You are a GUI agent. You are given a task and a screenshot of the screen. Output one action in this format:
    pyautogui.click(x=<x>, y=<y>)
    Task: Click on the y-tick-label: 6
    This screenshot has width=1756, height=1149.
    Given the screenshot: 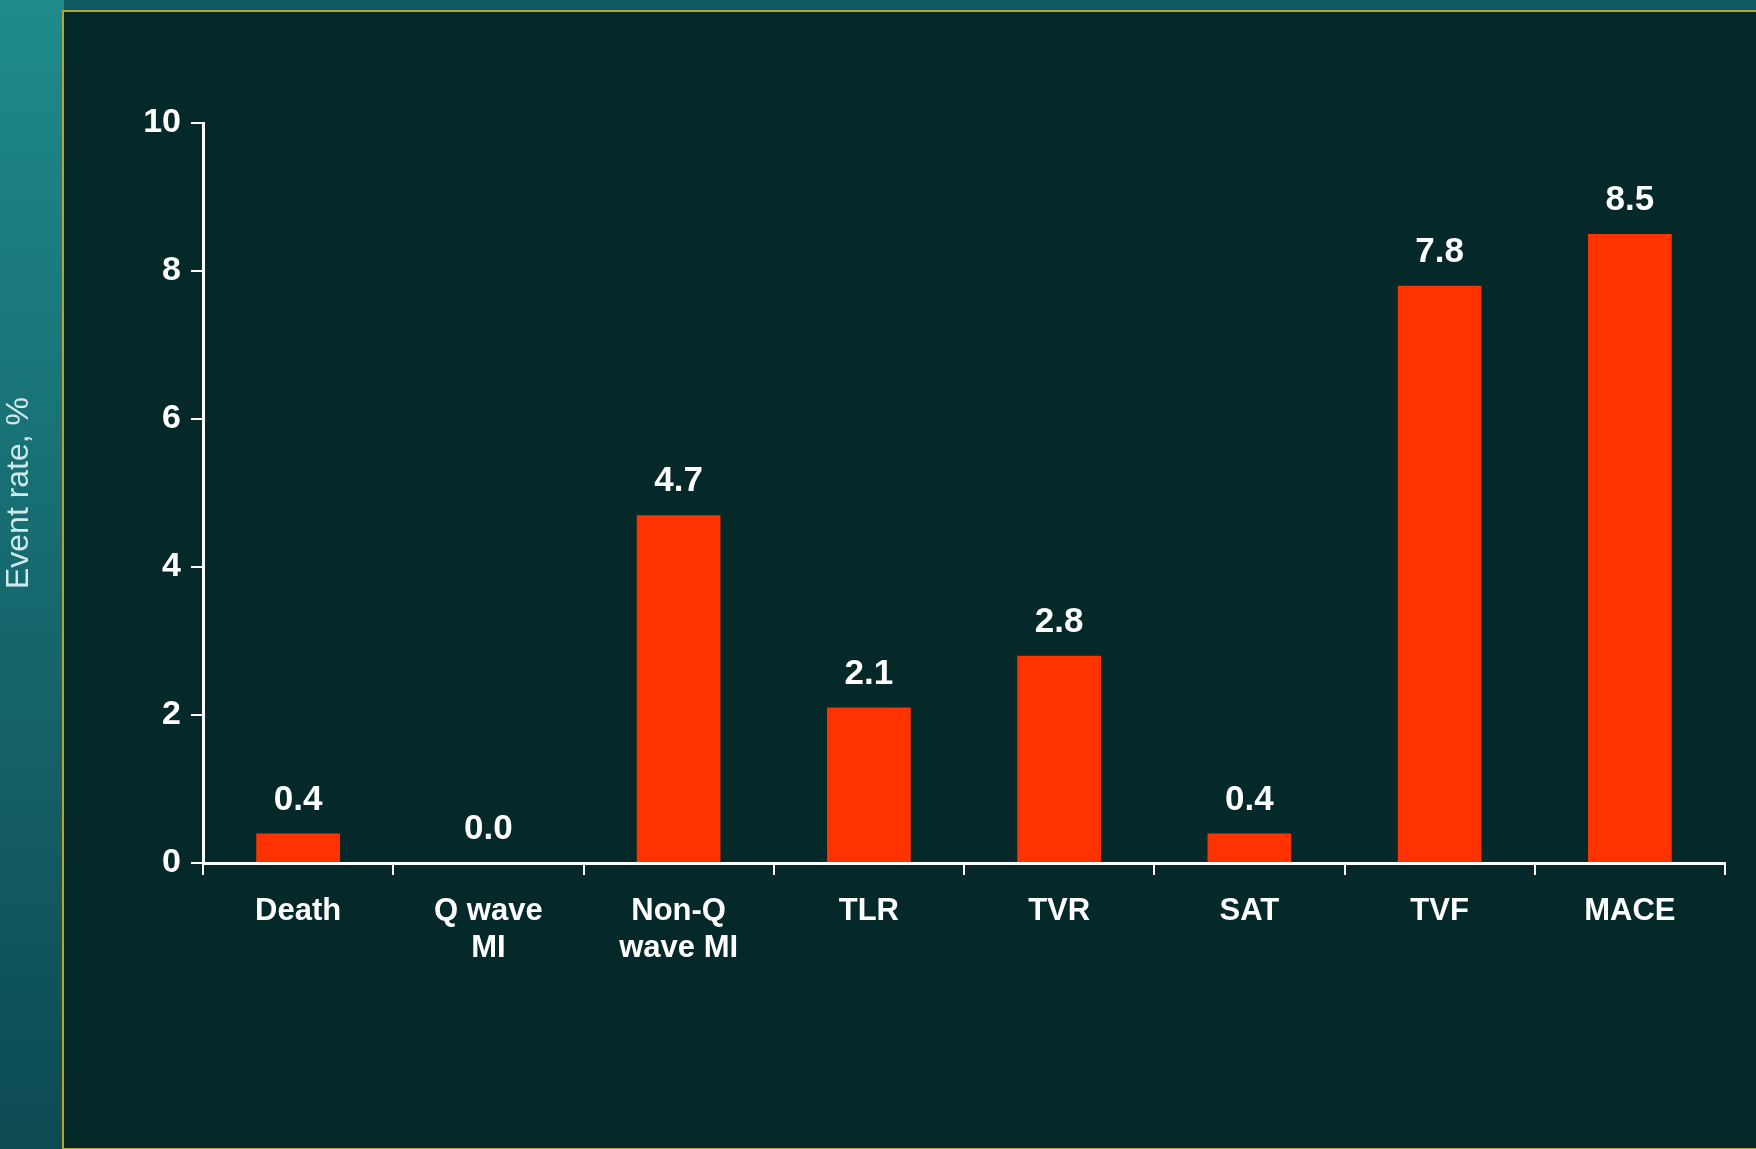 What is the action you would take?
    pyautogui.click(x=171, y=416)
    